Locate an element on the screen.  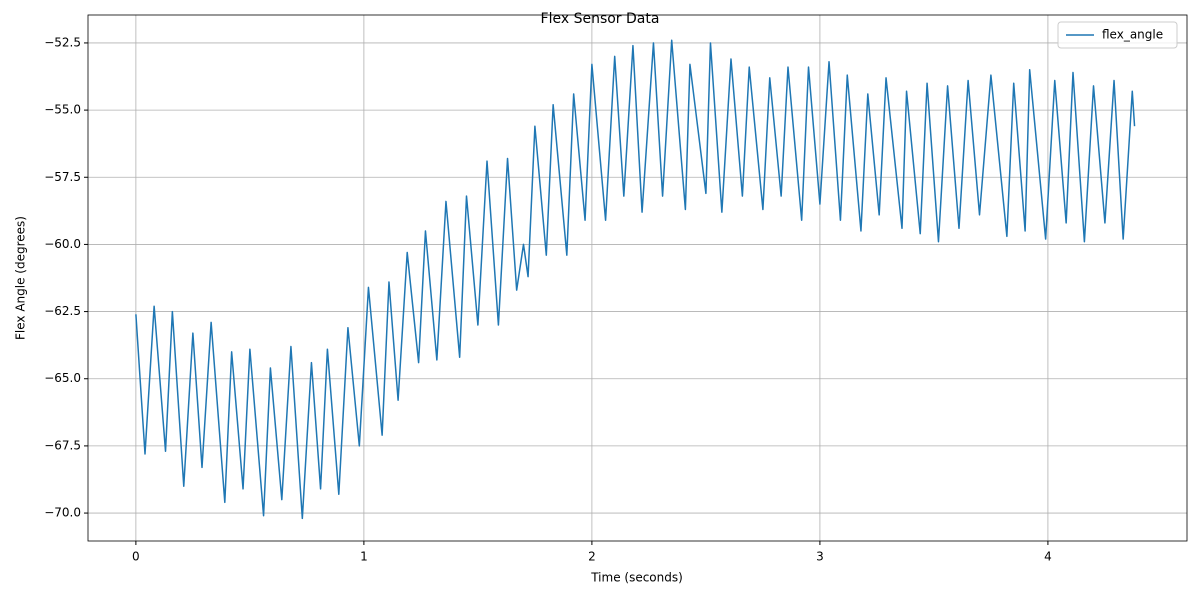
y-tick-label: −57.5 is located at coordinates (62, 177).